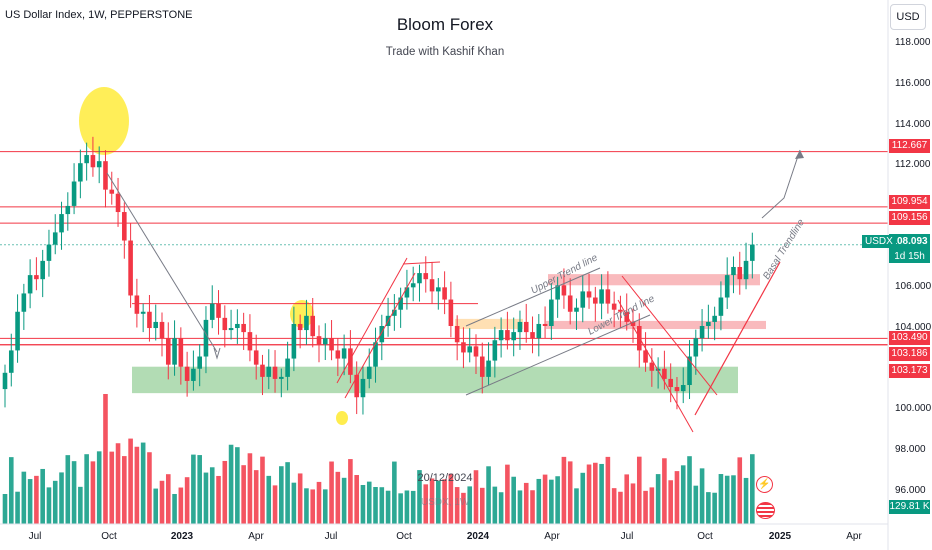 The width and height of the screenshot is (932, 550). What do you see at coordinates (705, 536) in the screenshot?
I see `time-tick-label: Oct` at bounding box center [705, 536].